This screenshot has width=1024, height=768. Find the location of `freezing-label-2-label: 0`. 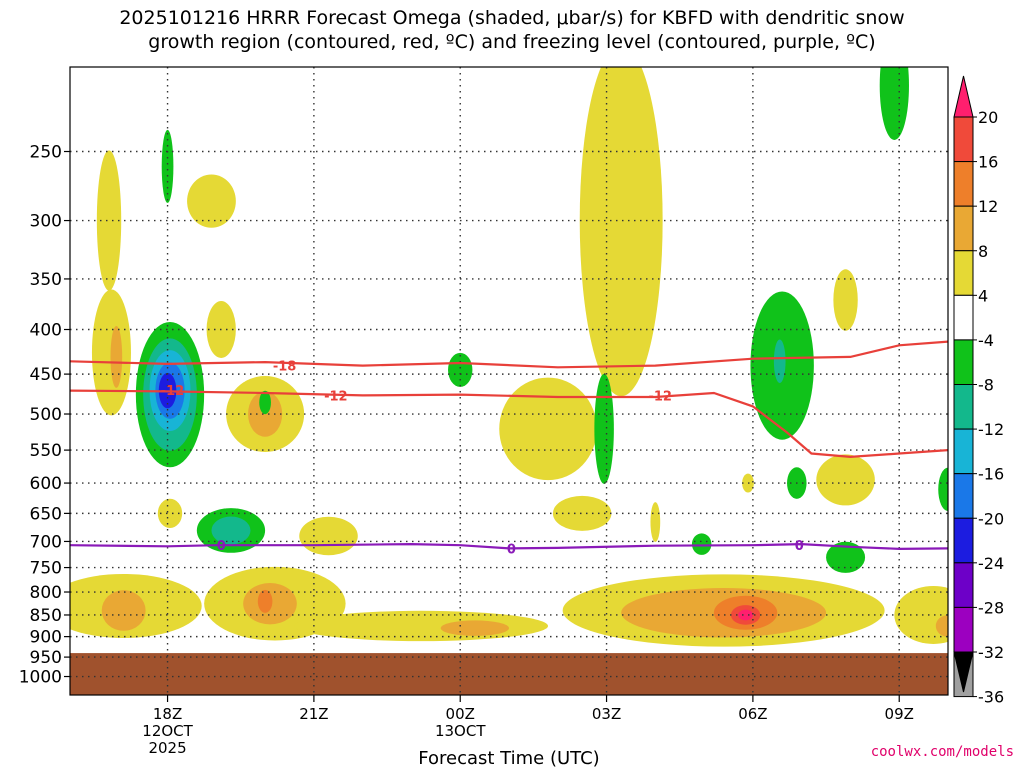

freezing-label-2-label: 0 is located at coordinates (511, 549).